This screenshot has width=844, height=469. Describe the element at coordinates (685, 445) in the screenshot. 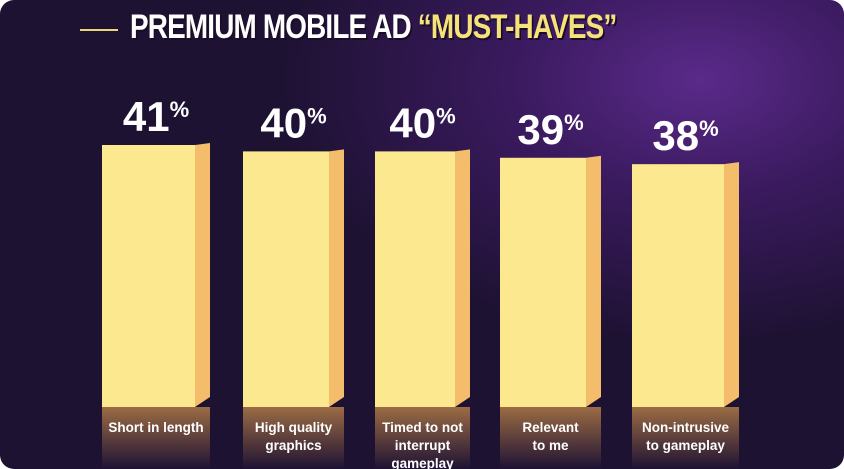

I see `category-label: to gameplay` at that location.